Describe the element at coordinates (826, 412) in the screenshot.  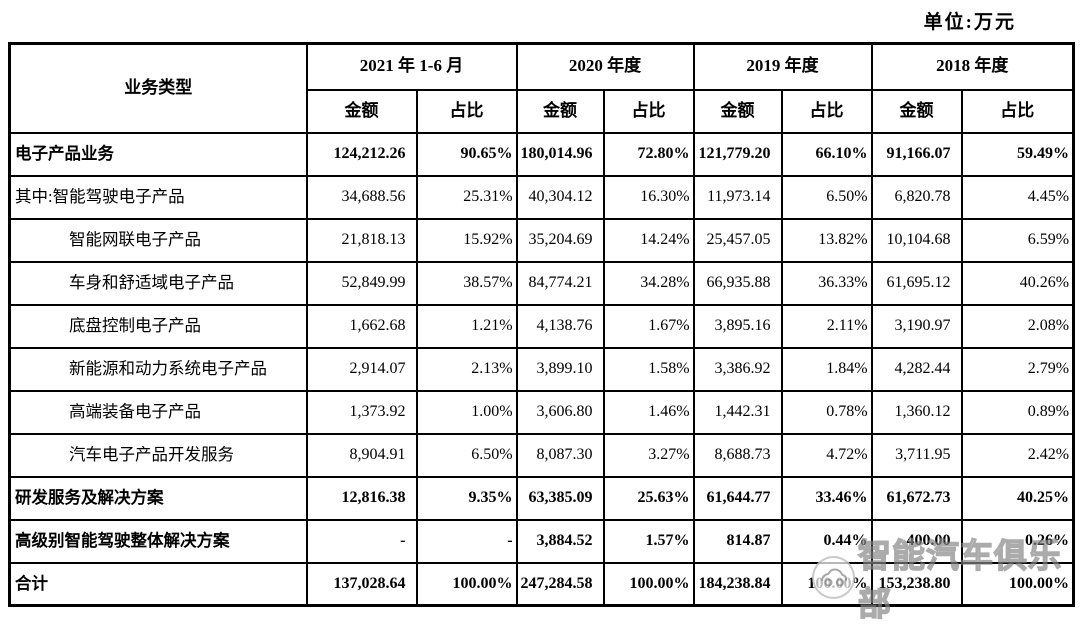
I see `share-cell: 0.78%` at that location.